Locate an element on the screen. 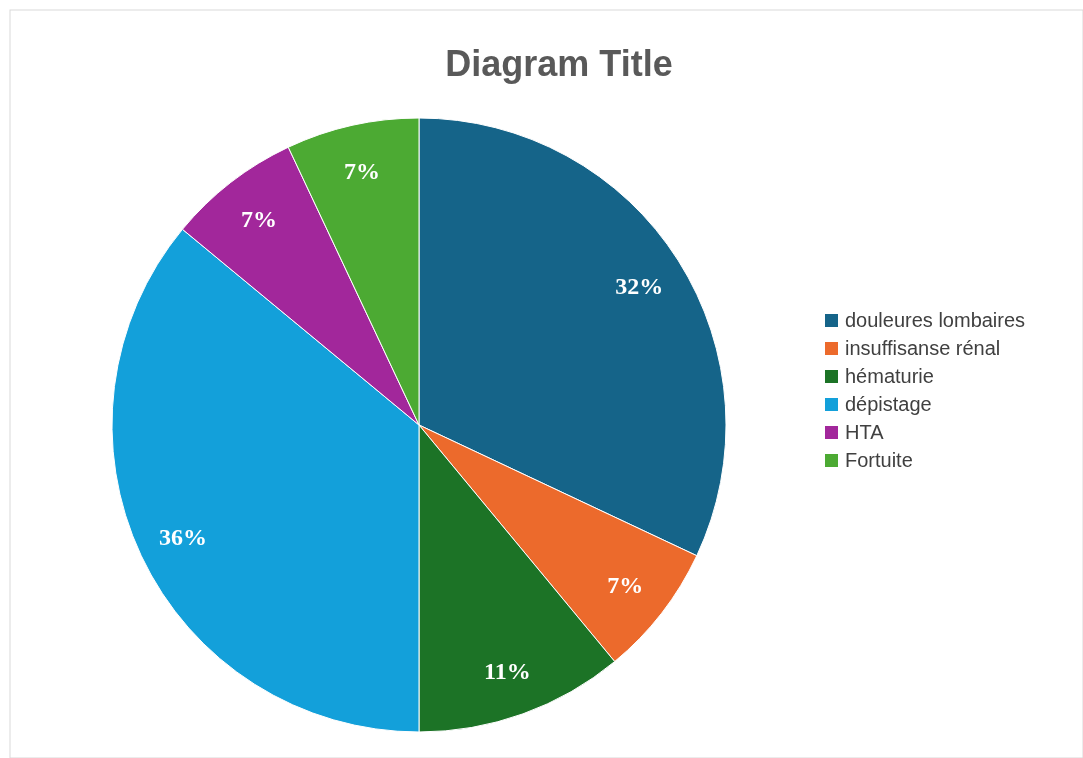 The height and width of the screenshot is (758, 1083). data-label: 11% is located at coordinates (507, 670).